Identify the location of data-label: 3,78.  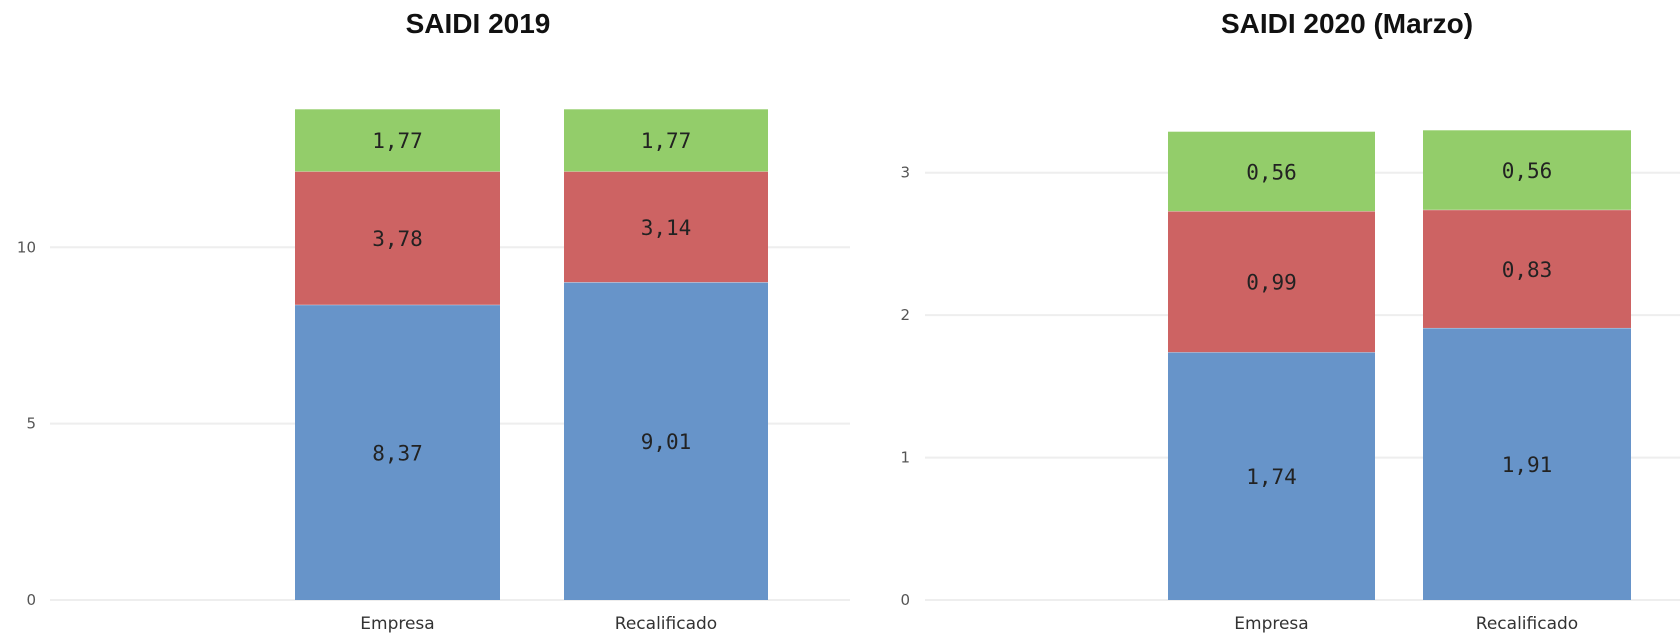
(397, 239).